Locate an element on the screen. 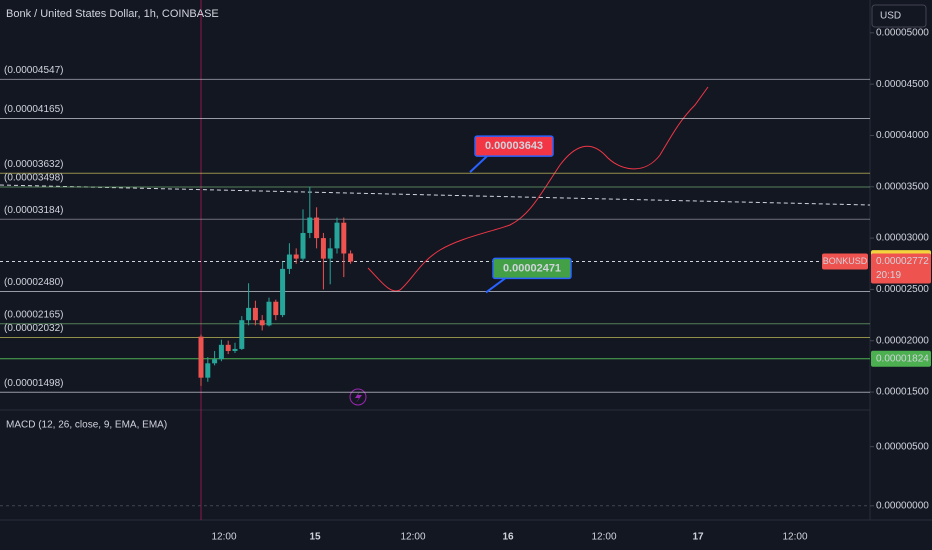  level-label: (0.00003498) is located at coordinates (34, 178).